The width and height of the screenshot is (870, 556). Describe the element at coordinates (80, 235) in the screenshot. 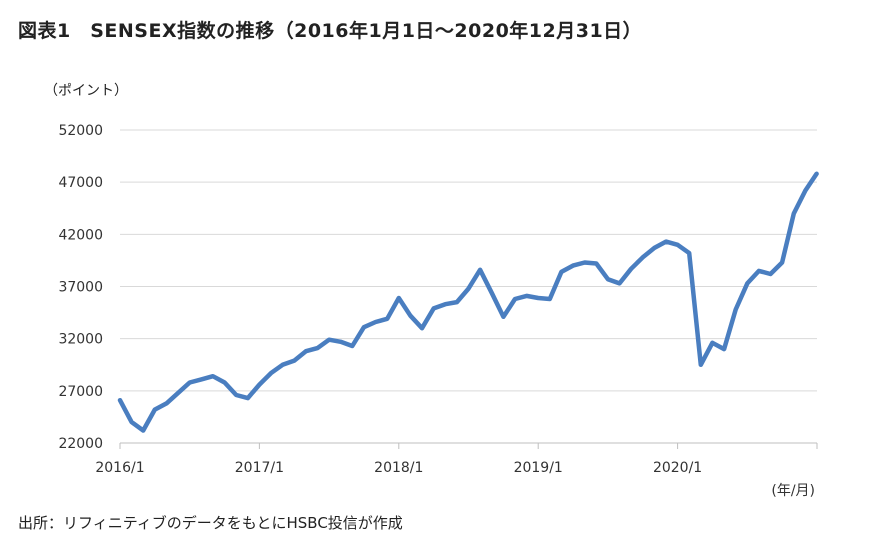

I see `y-tick-label: 42000` at that location.